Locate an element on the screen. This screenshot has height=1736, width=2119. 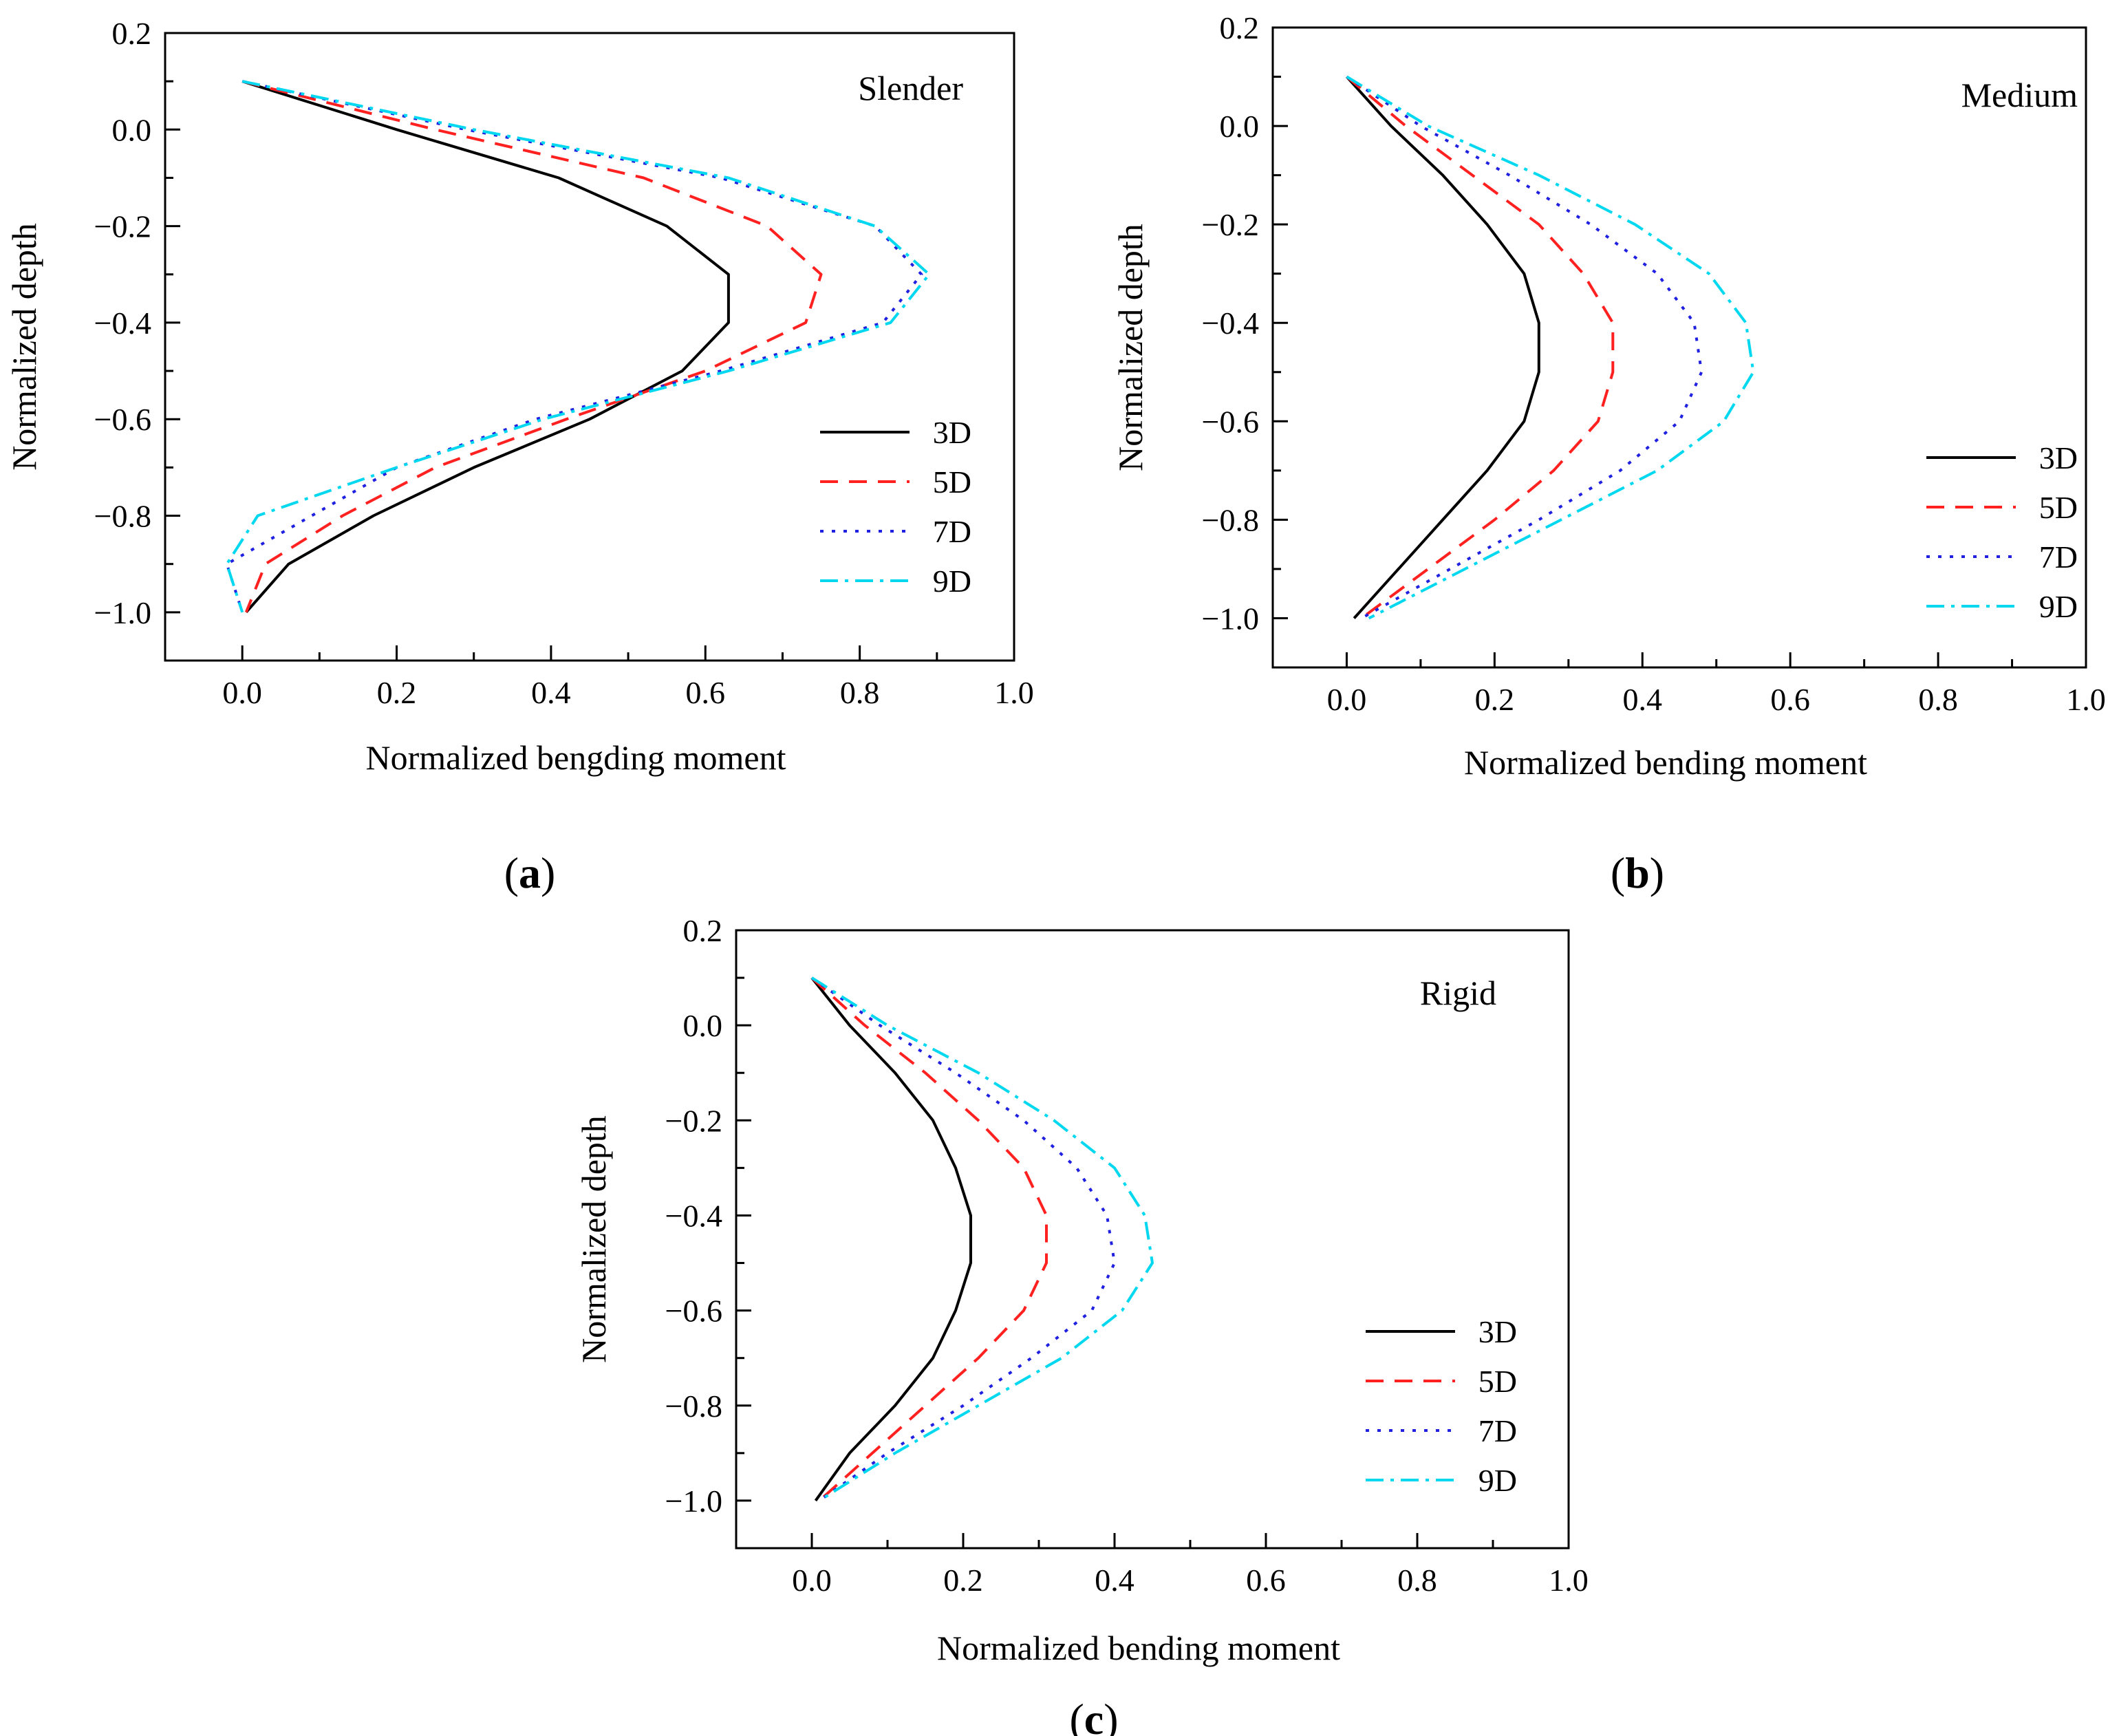
panel-title: Medium is located at coordinates (2020, 95).